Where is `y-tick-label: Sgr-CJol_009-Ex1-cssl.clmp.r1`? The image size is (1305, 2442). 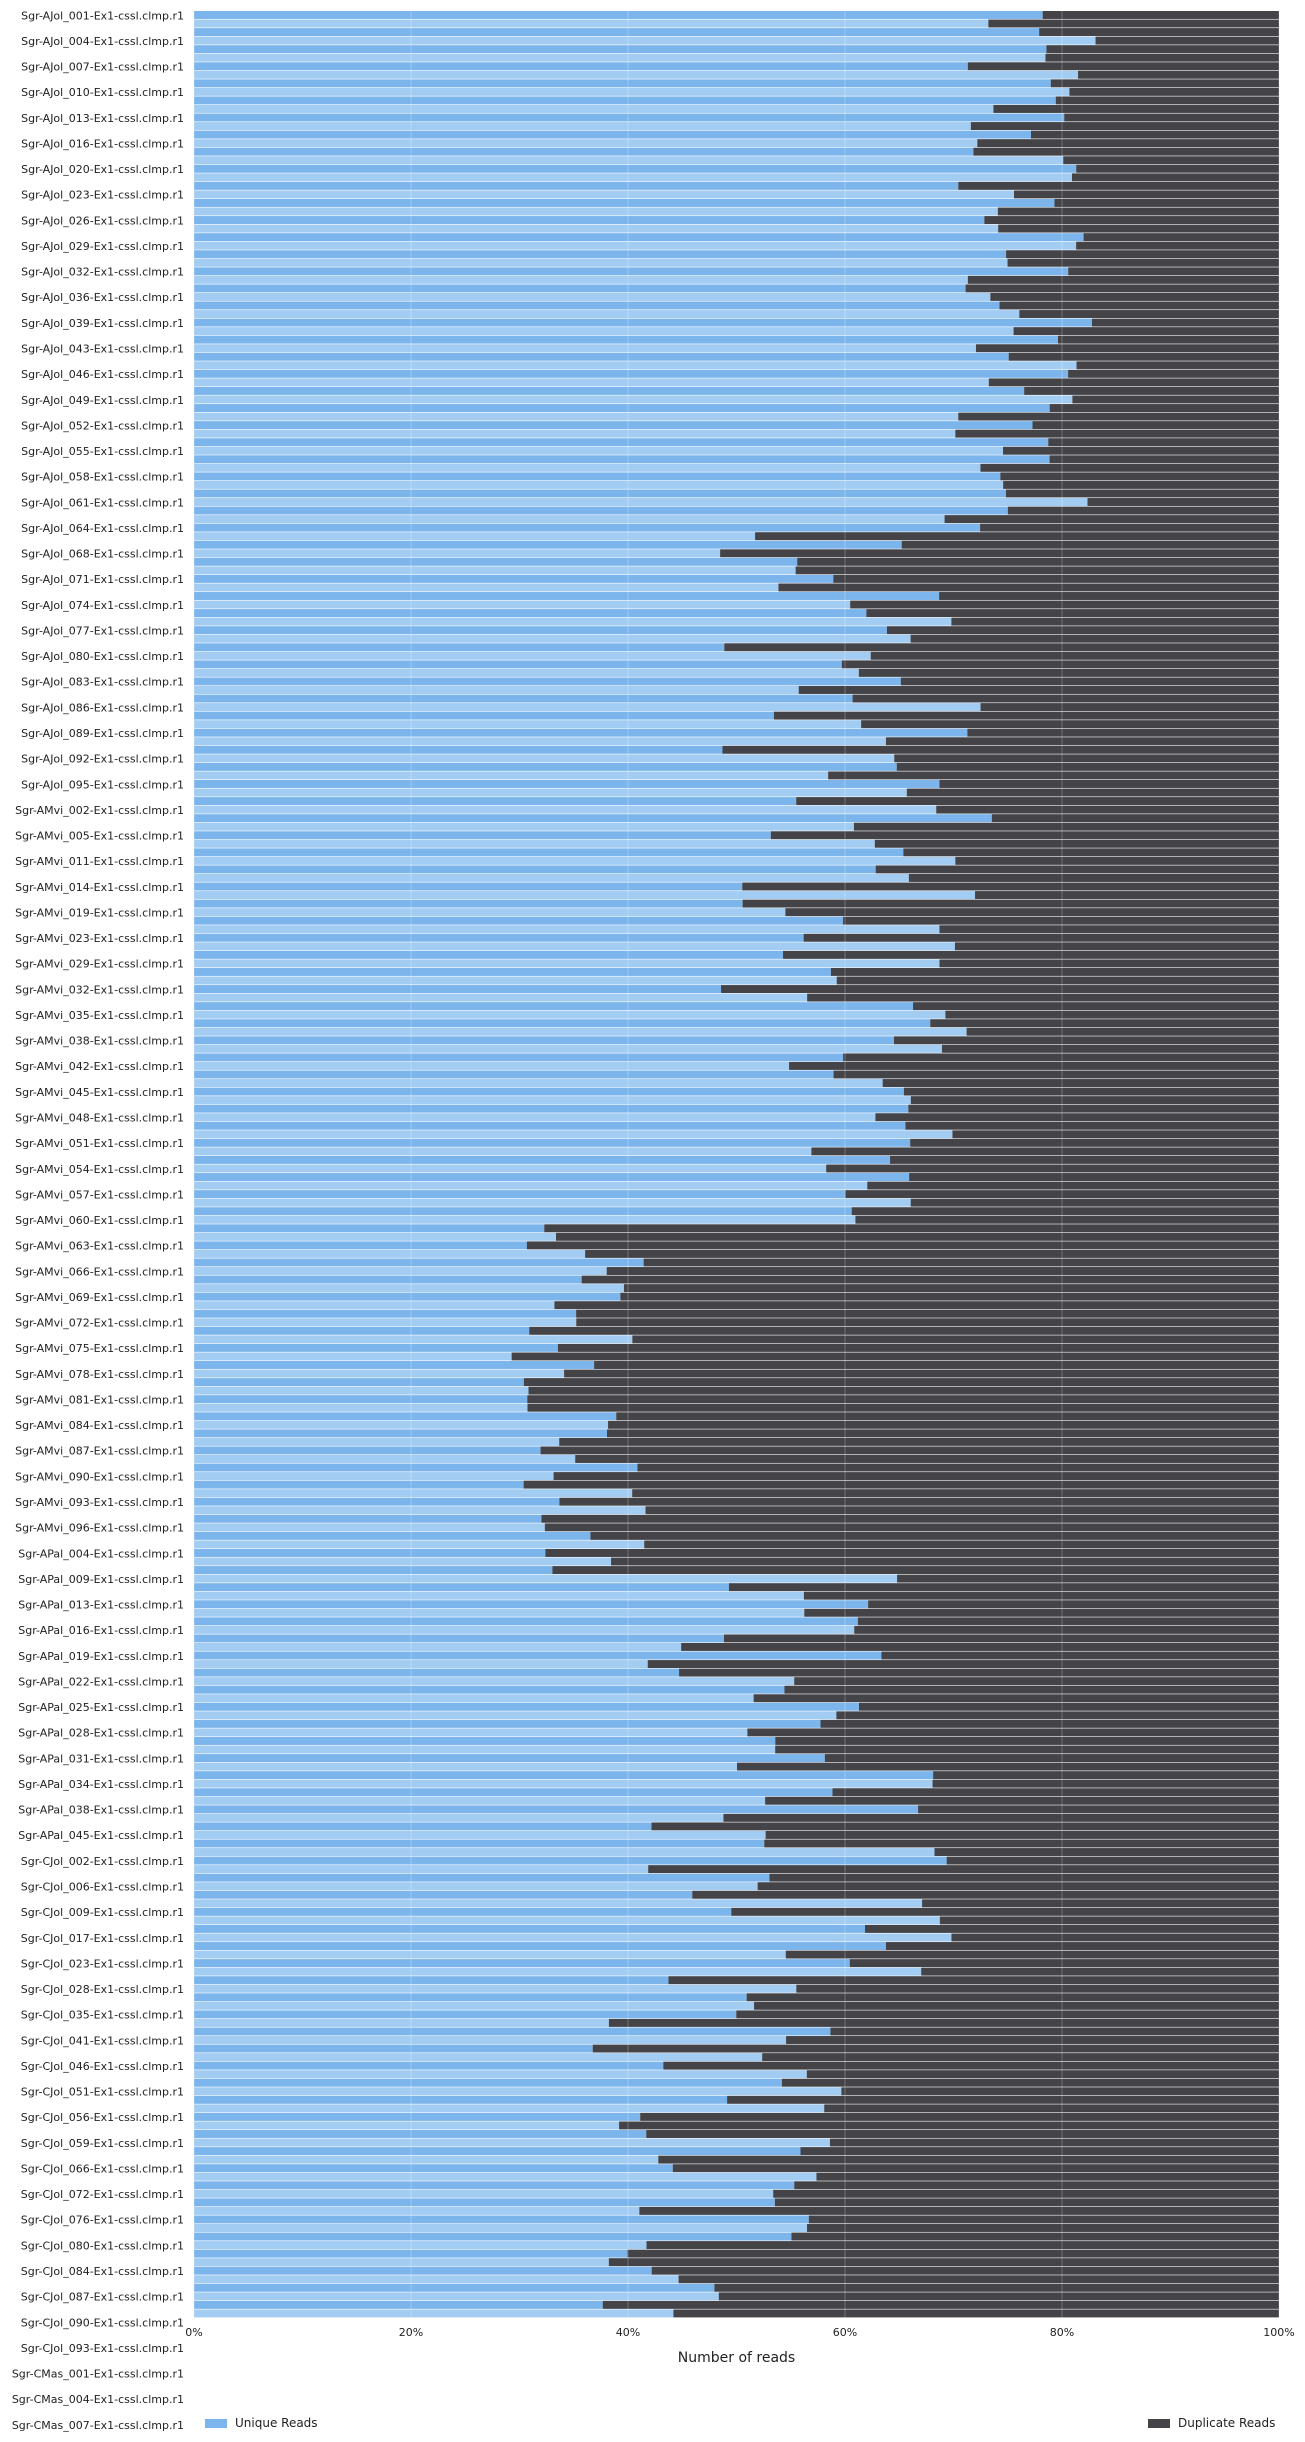
y-tick-label: Sgr-CJol_009-Ex1-cssl.clmp.r1 is located at coordinates (102, 1912).